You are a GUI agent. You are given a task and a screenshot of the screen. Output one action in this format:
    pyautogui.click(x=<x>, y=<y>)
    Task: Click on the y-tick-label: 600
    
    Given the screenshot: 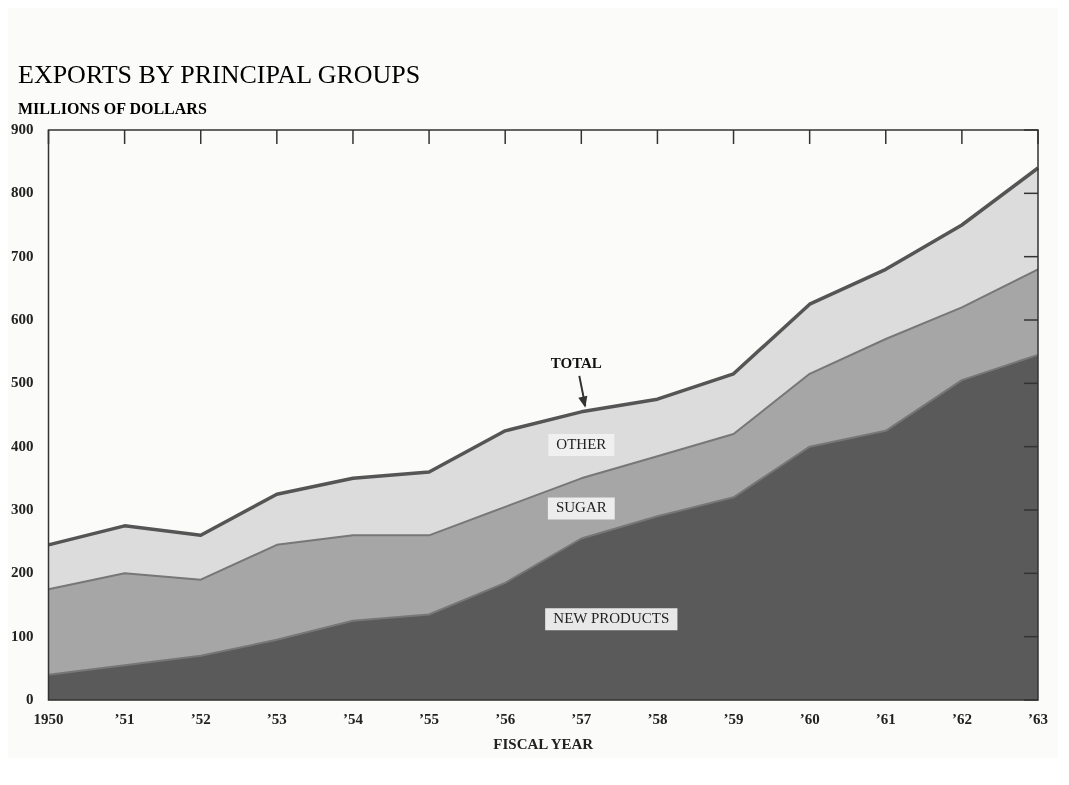 What is the action you would take?
    pyautogui.click(x=22, y=318)
    